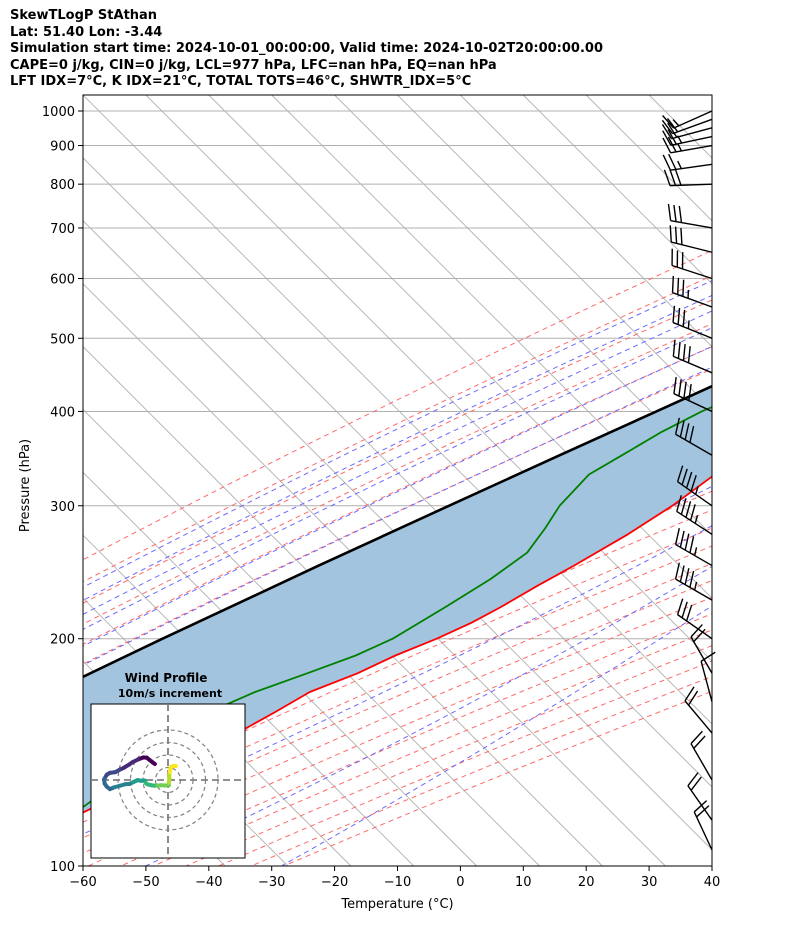  I want to click on y-tick-label: 300, so click(62, 507).